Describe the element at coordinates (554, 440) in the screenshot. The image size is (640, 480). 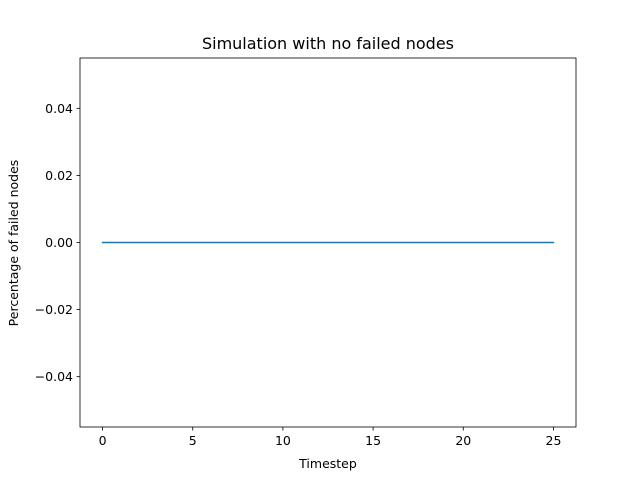
I see `x-tick-label: 25` at that location.